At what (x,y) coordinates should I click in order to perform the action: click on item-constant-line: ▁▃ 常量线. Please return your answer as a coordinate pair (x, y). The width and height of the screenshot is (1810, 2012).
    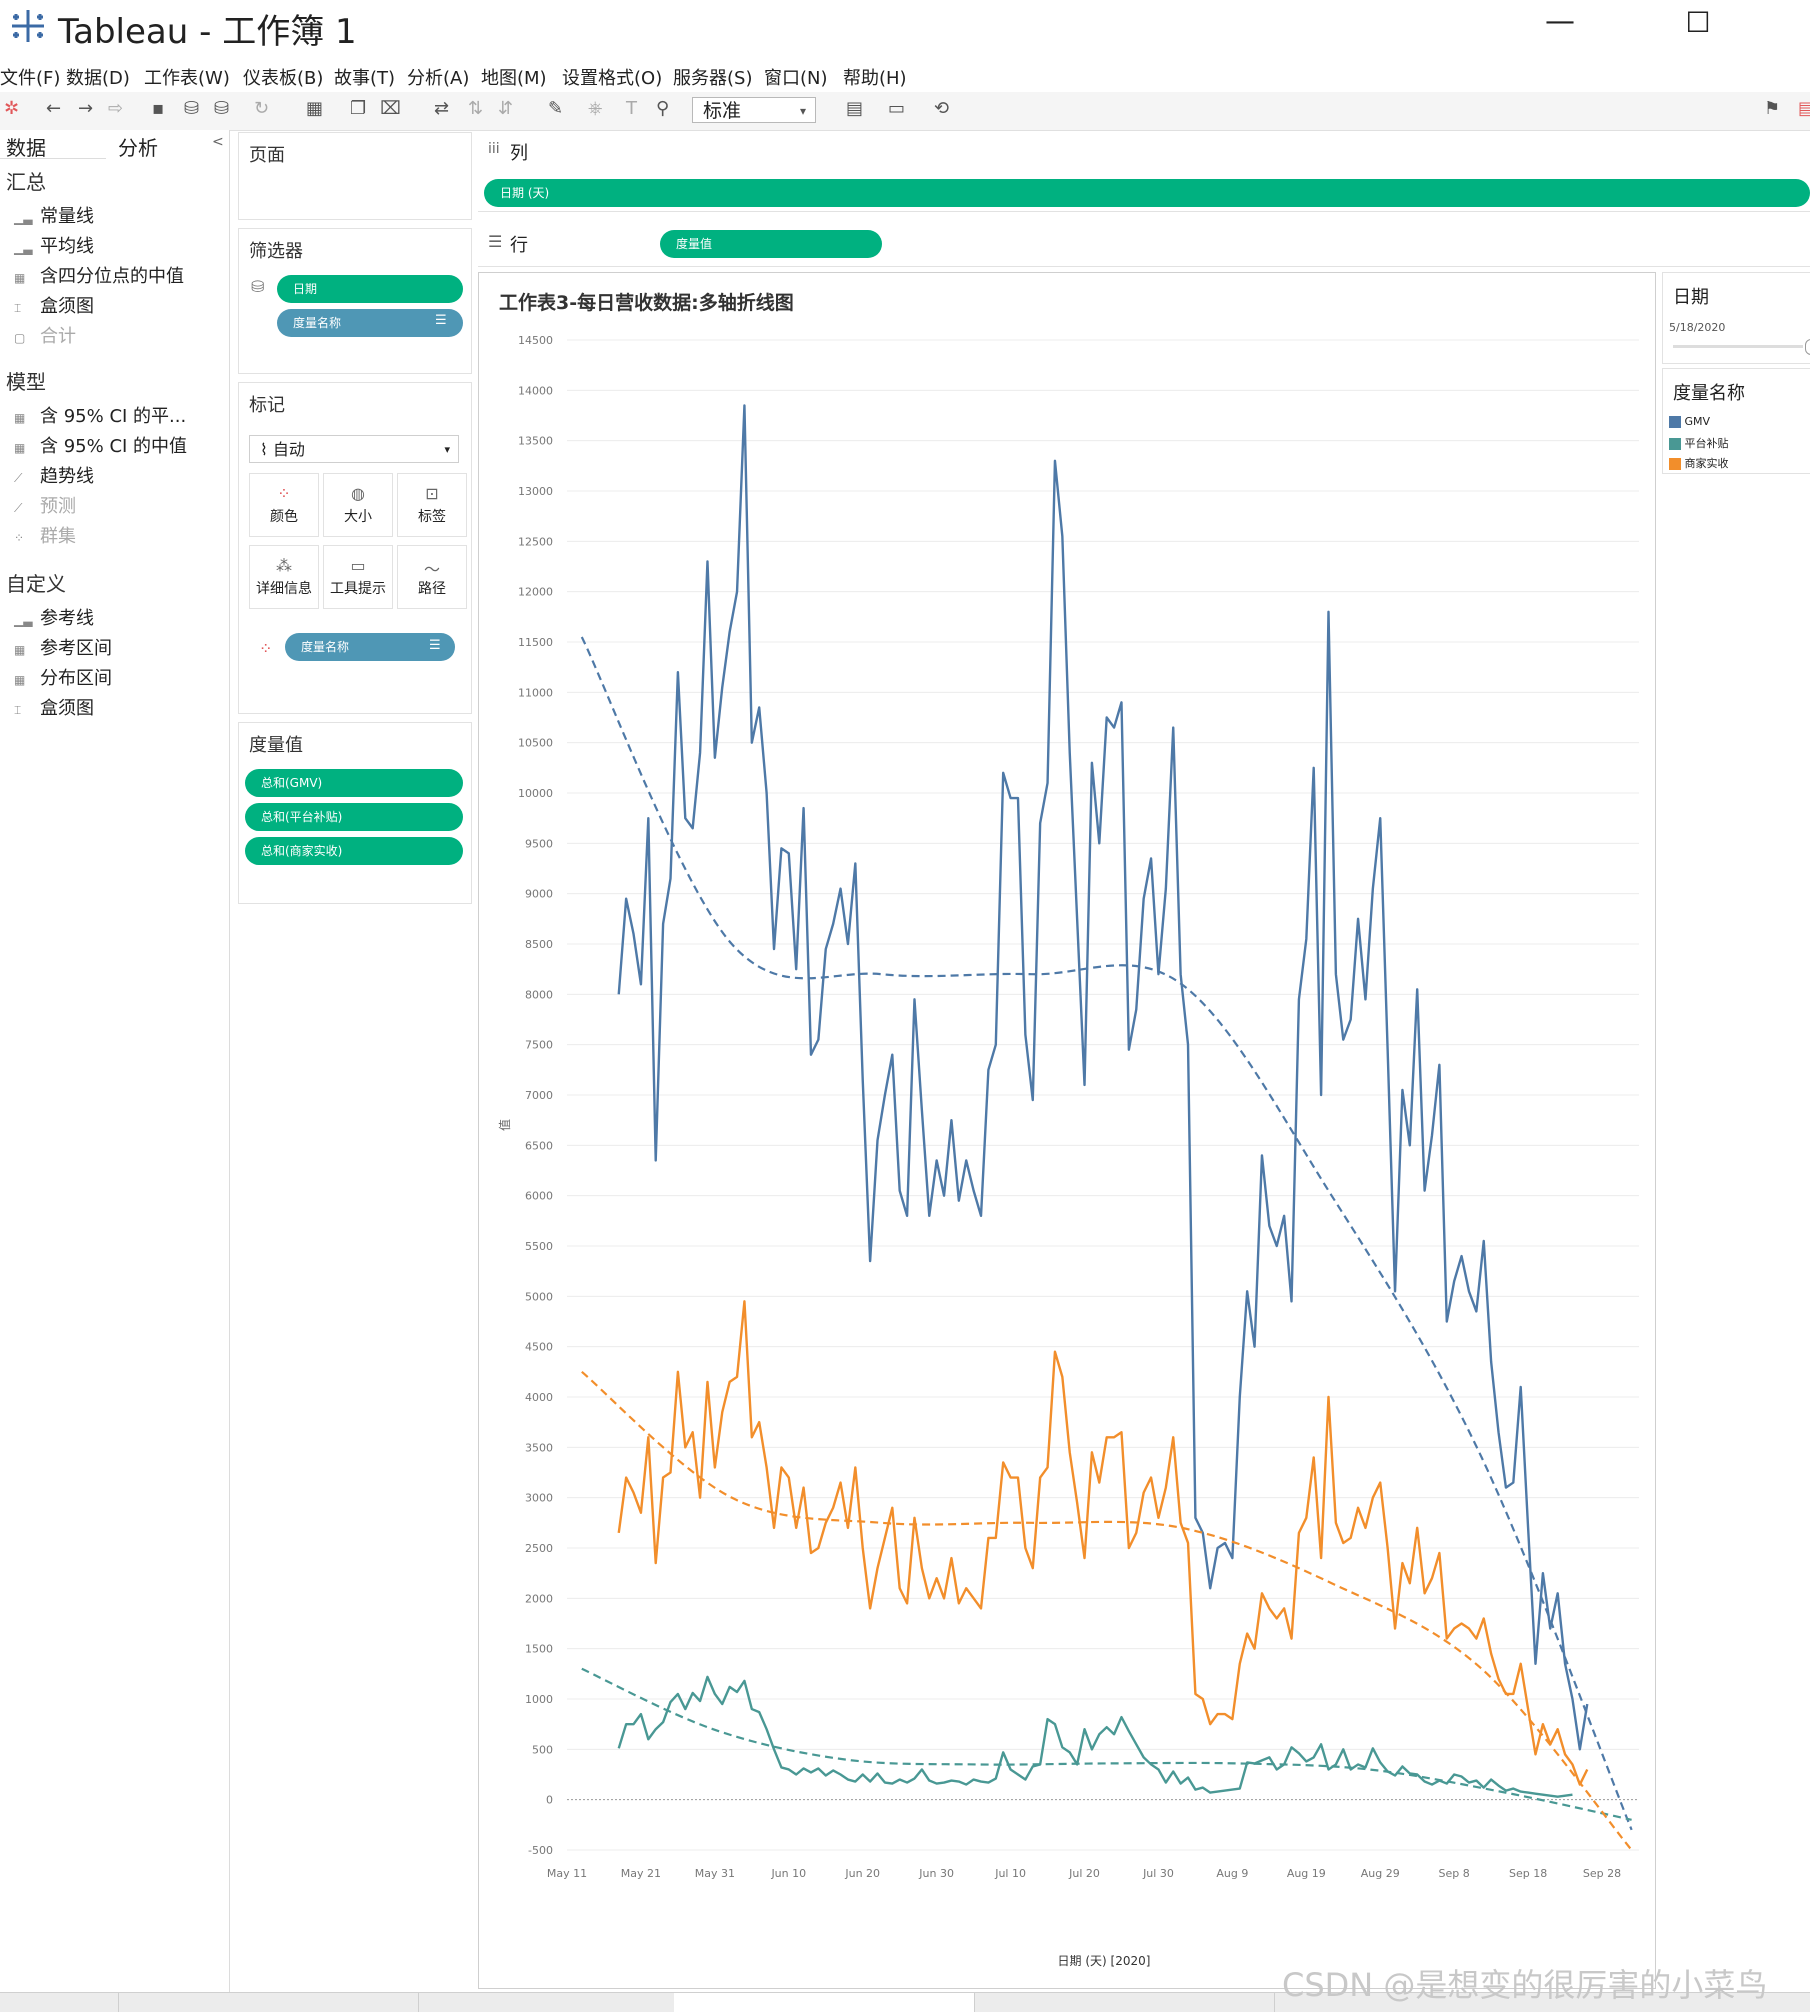
    Looking at the image, I should click on (54, 216).